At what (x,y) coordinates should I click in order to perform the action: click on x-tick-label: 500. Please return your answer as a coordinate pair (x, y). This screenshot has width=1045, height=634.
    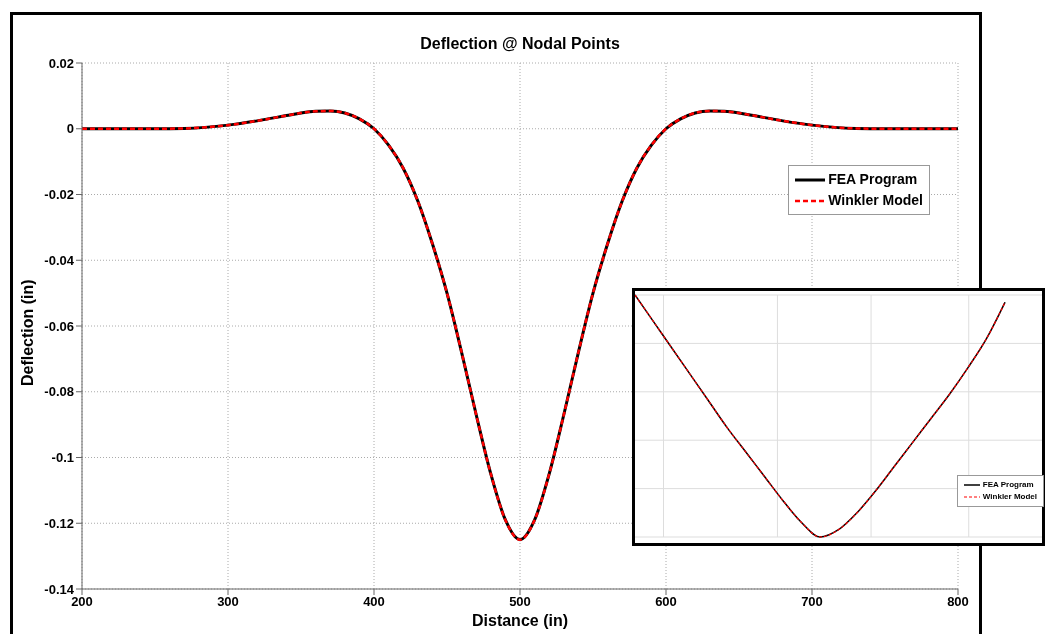
    Looking at the image, I should click on (520, 602).